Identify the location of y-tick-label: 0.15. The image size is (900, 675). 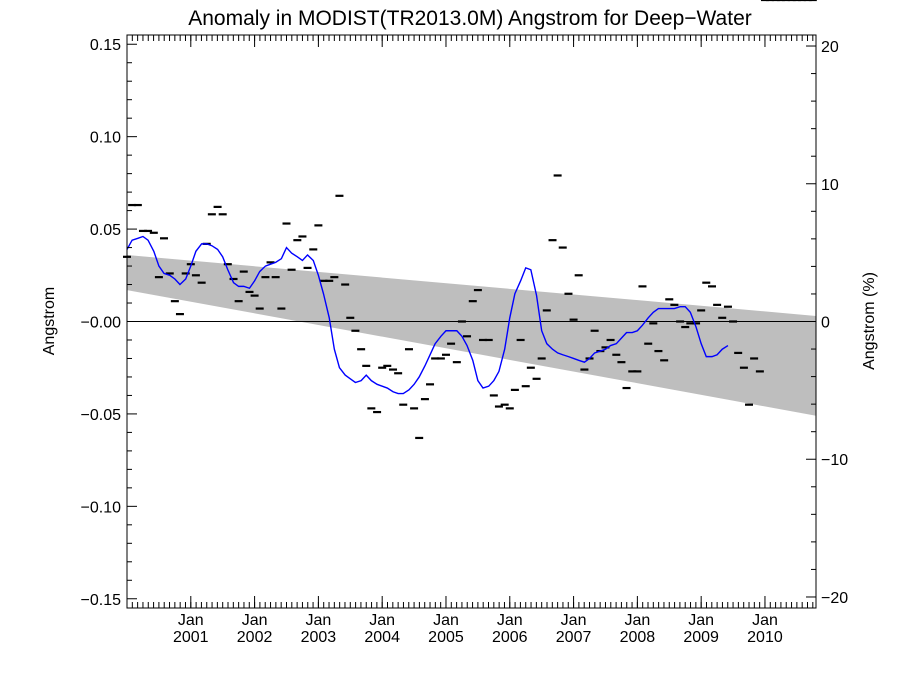
(105, 45).